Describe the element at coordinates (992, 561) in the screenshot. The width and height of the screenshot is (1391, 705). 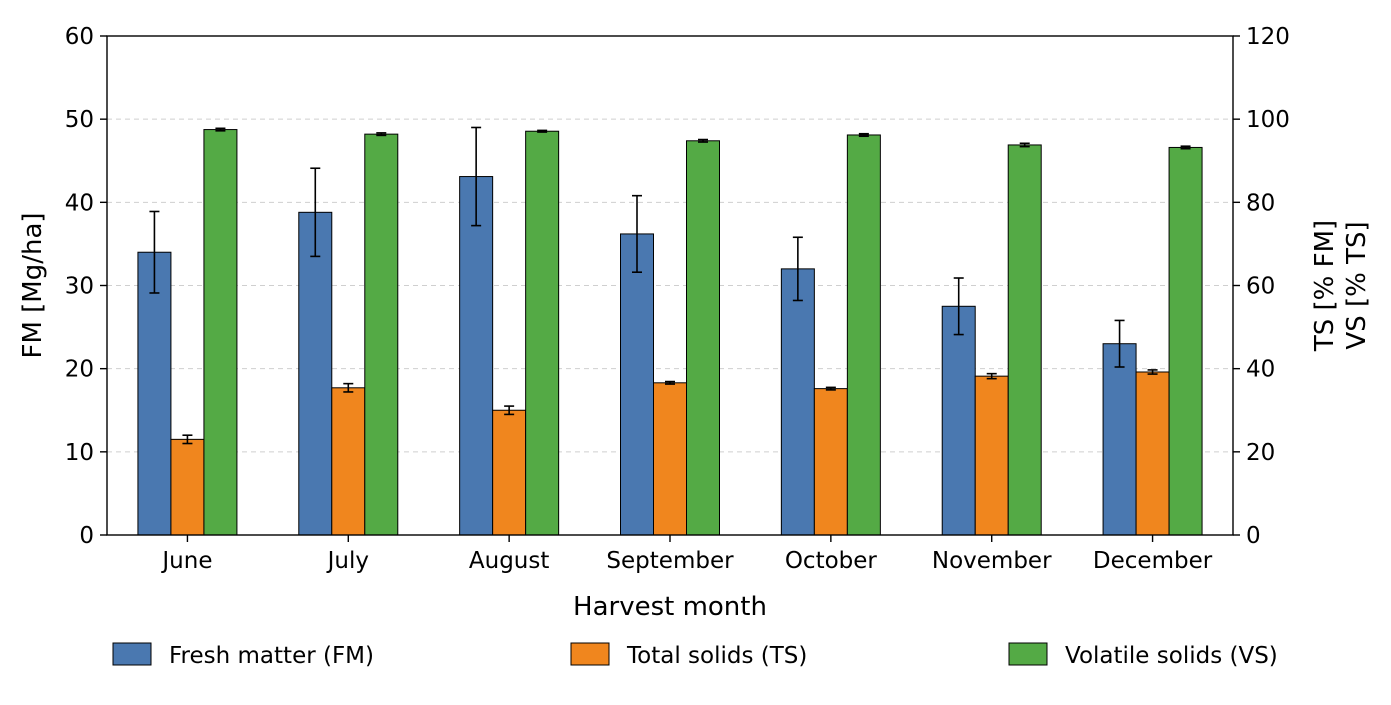
I see `x-tick-label: November` at that location.